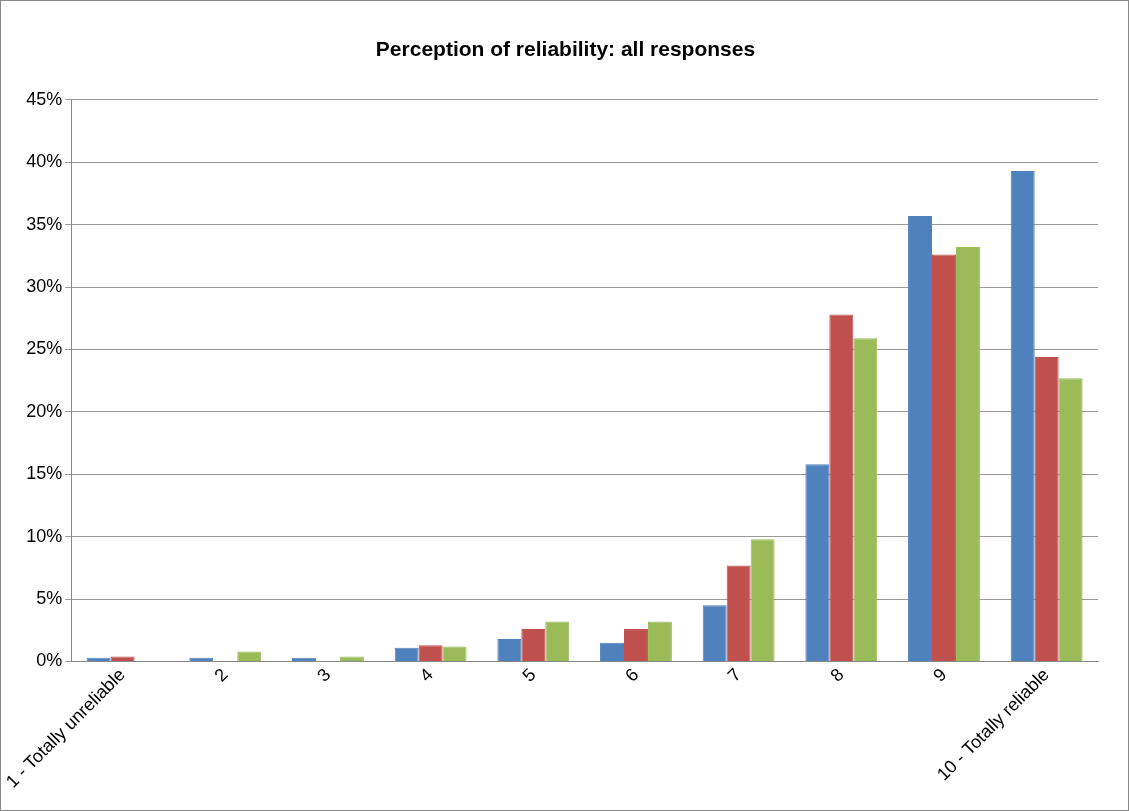 This screenshot has height=811, width=1129. Describe the element at coordinates (44, 348) in the screenshot. I see `y-tick-label: 25%` at that location.